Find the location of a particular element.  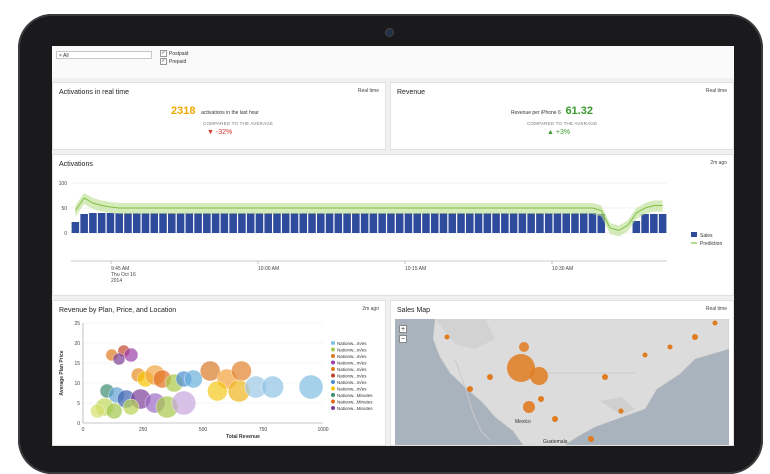

zoom-out-button: − is located at coordinates (403, 339).